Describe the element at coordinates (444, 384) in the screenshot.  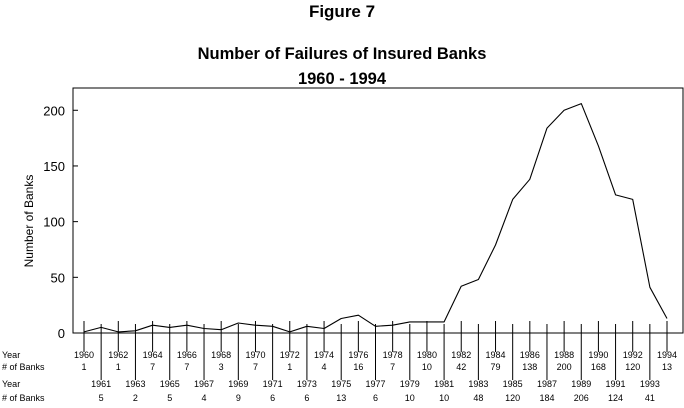
I see `year-label: 1981` at that location.